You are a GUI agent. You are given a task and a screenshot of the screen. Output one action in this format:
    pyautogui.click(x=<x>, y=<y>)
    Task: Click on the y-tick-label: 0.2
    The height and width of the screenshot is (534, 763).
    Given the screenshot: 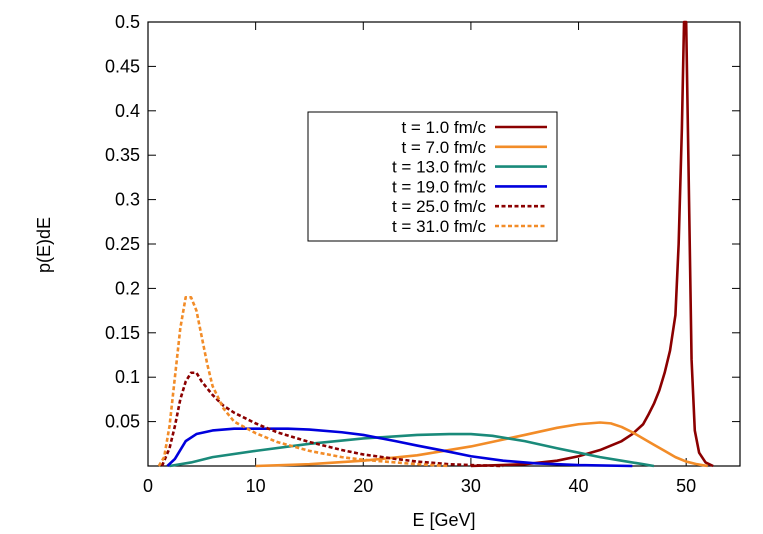 What is the action you would take?
    pyautogui.click(x=127, y=288)
    